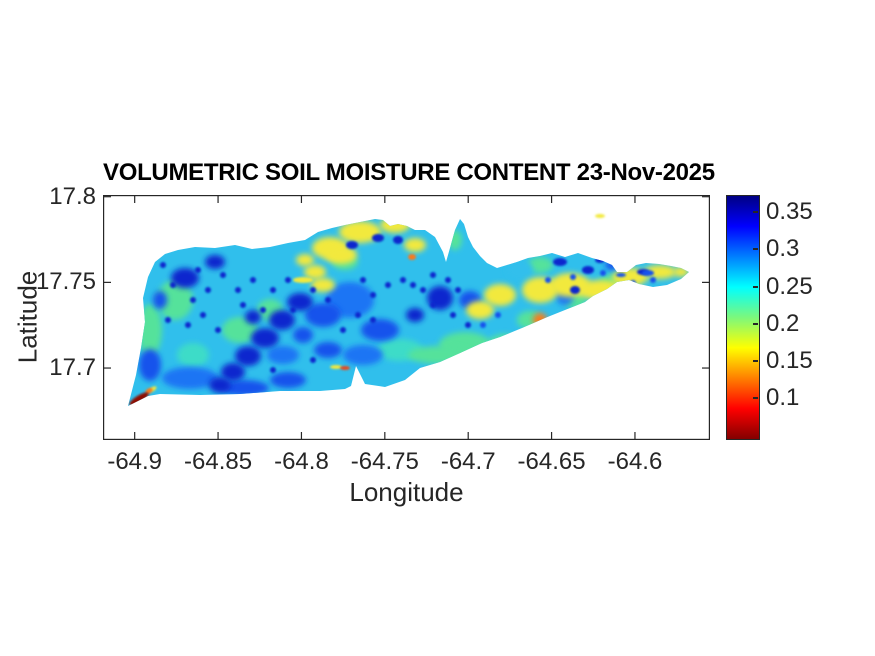 This screenshot has width=875, height=656. Describe the element at coordinates (783, 249) in the screenshot. I see `colorbar-tick-label: 0.3` at that location.